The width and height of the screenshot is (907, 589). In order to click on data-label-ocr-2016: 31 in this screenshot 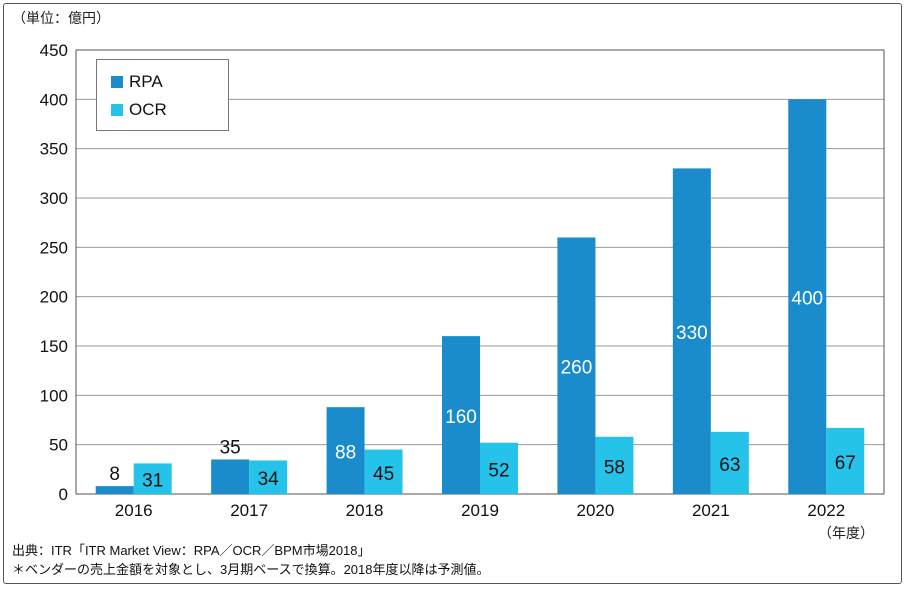, I will do `click(152, 481)`.